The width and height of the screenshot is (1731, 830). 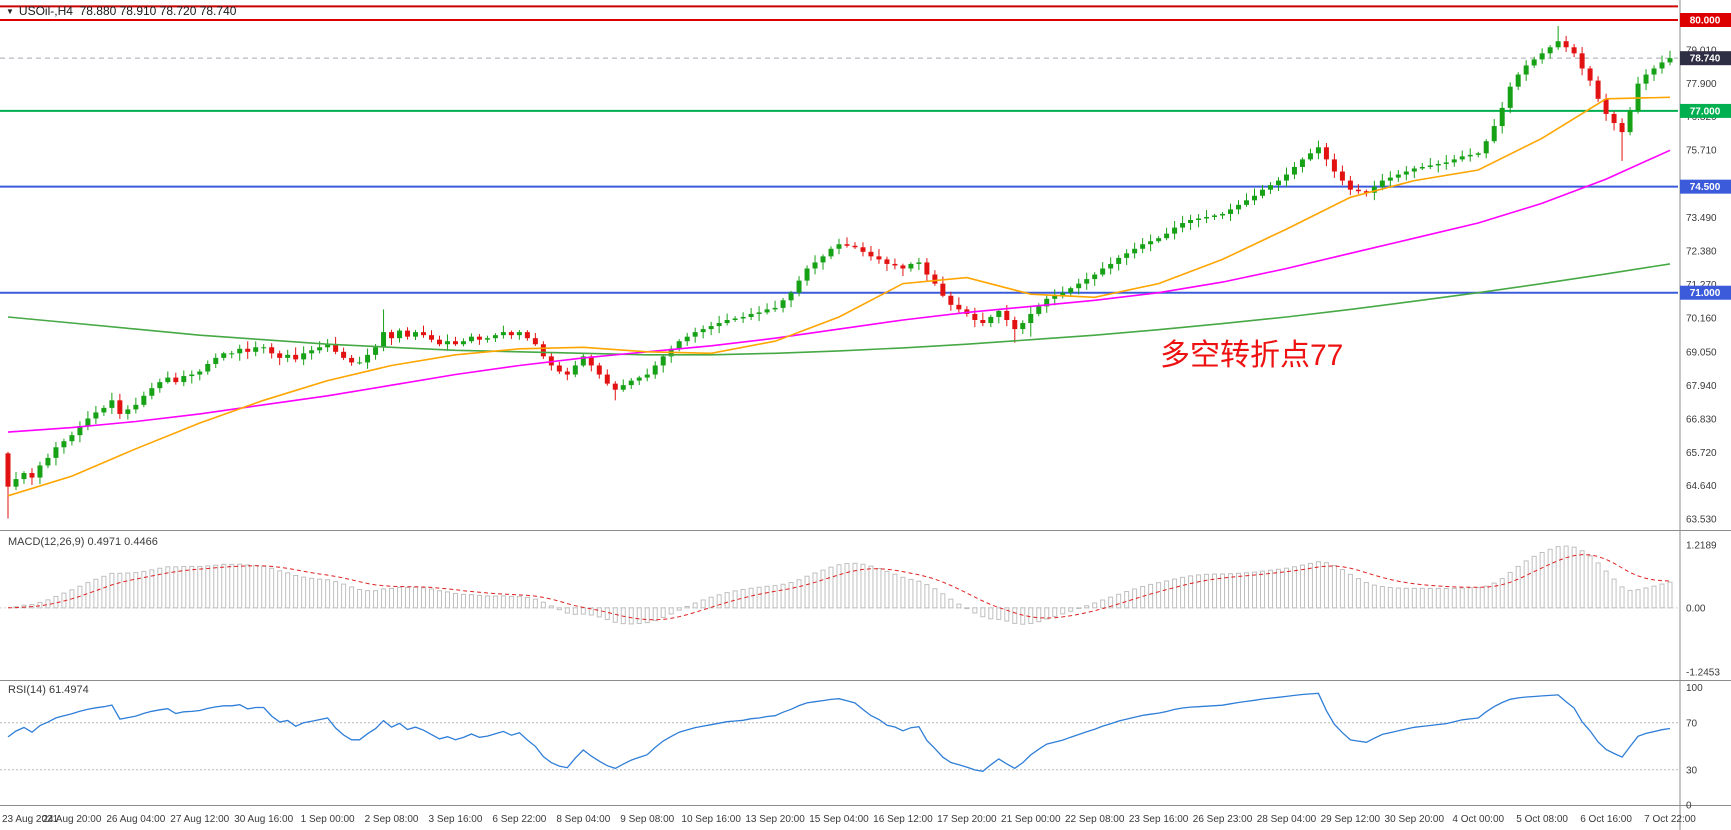 What do you see at coordinates (1694, 688) in the screenshot?
I see `svg-text: 100` at bounding box center [1694, 688].